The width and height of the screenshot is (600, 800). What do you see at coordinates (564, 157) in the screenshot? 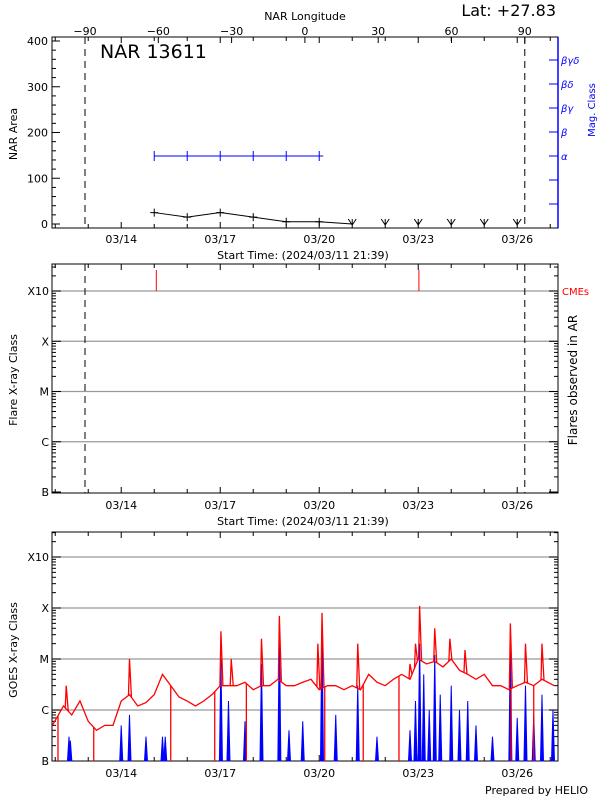
I see `mag-class-tick-label: α` at bounding box center [564, 157].